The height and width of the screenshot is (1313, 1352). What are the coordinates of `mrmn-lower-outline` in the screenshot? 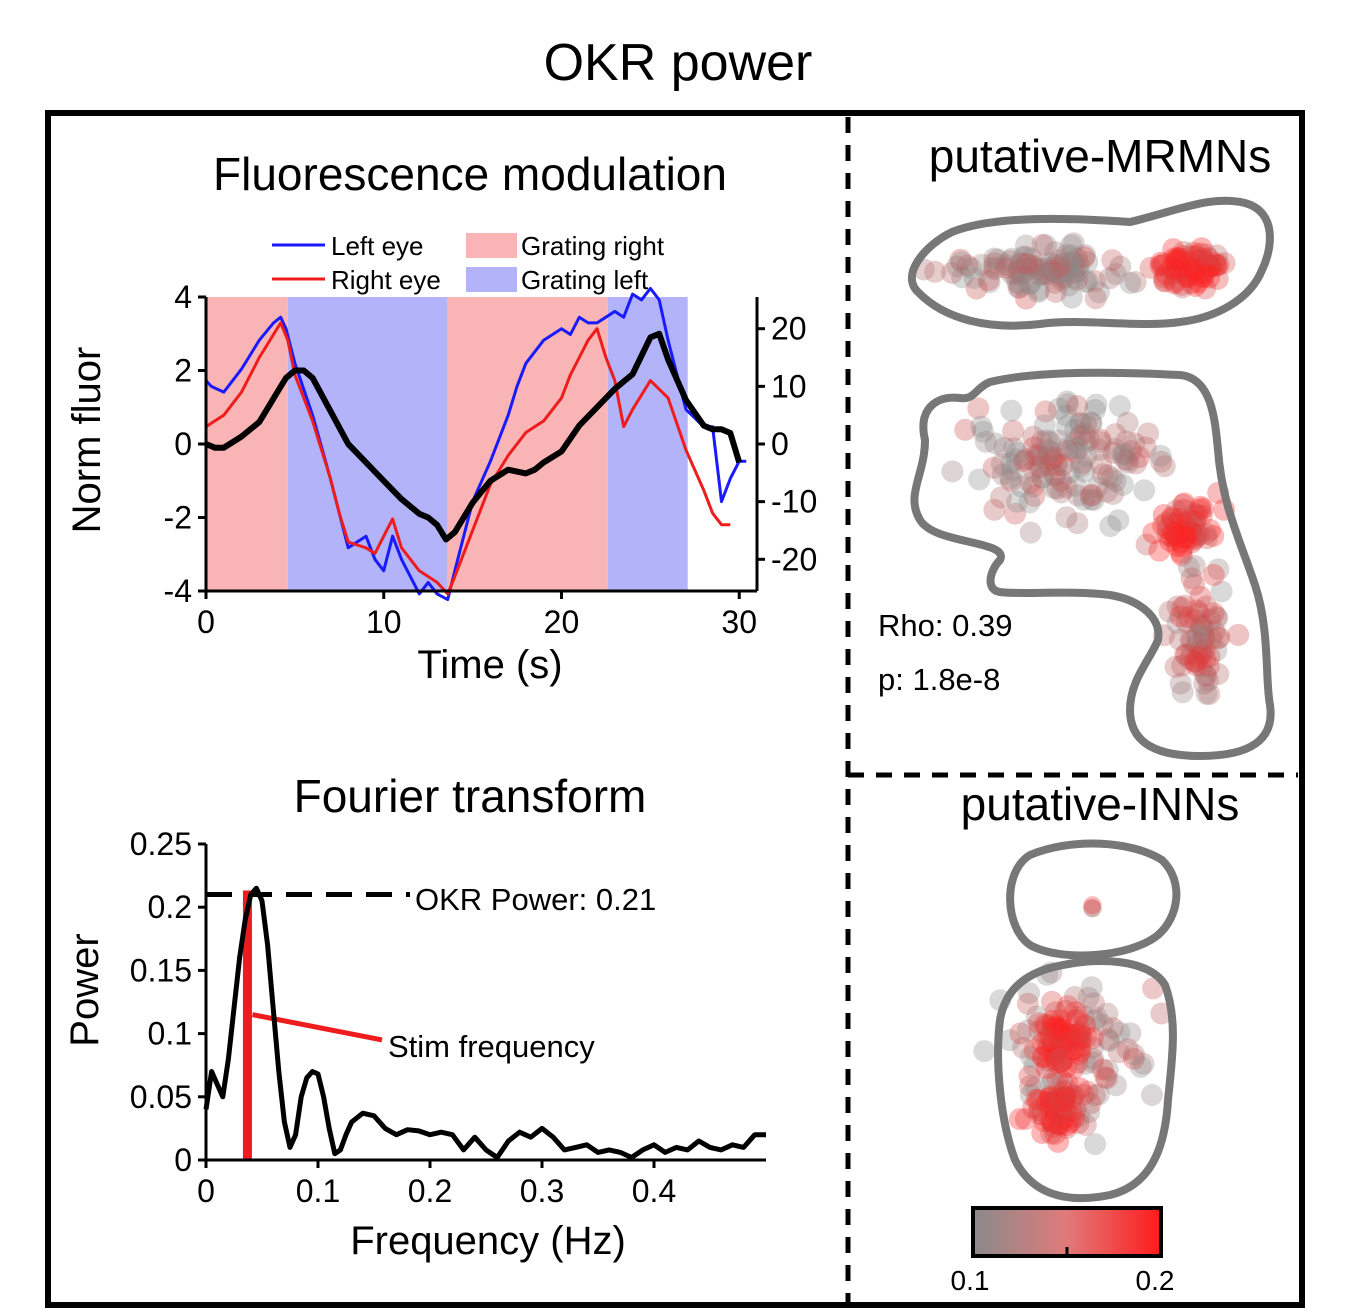 It's located at (1092, 564).